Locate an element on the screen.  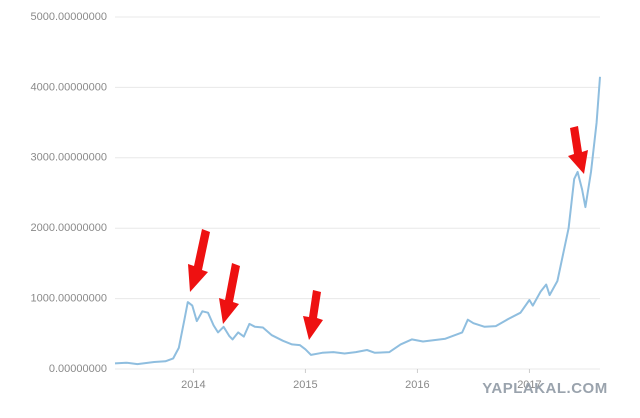
y-tick-label: 2000.00000000 is located at coordinates (69, 228).